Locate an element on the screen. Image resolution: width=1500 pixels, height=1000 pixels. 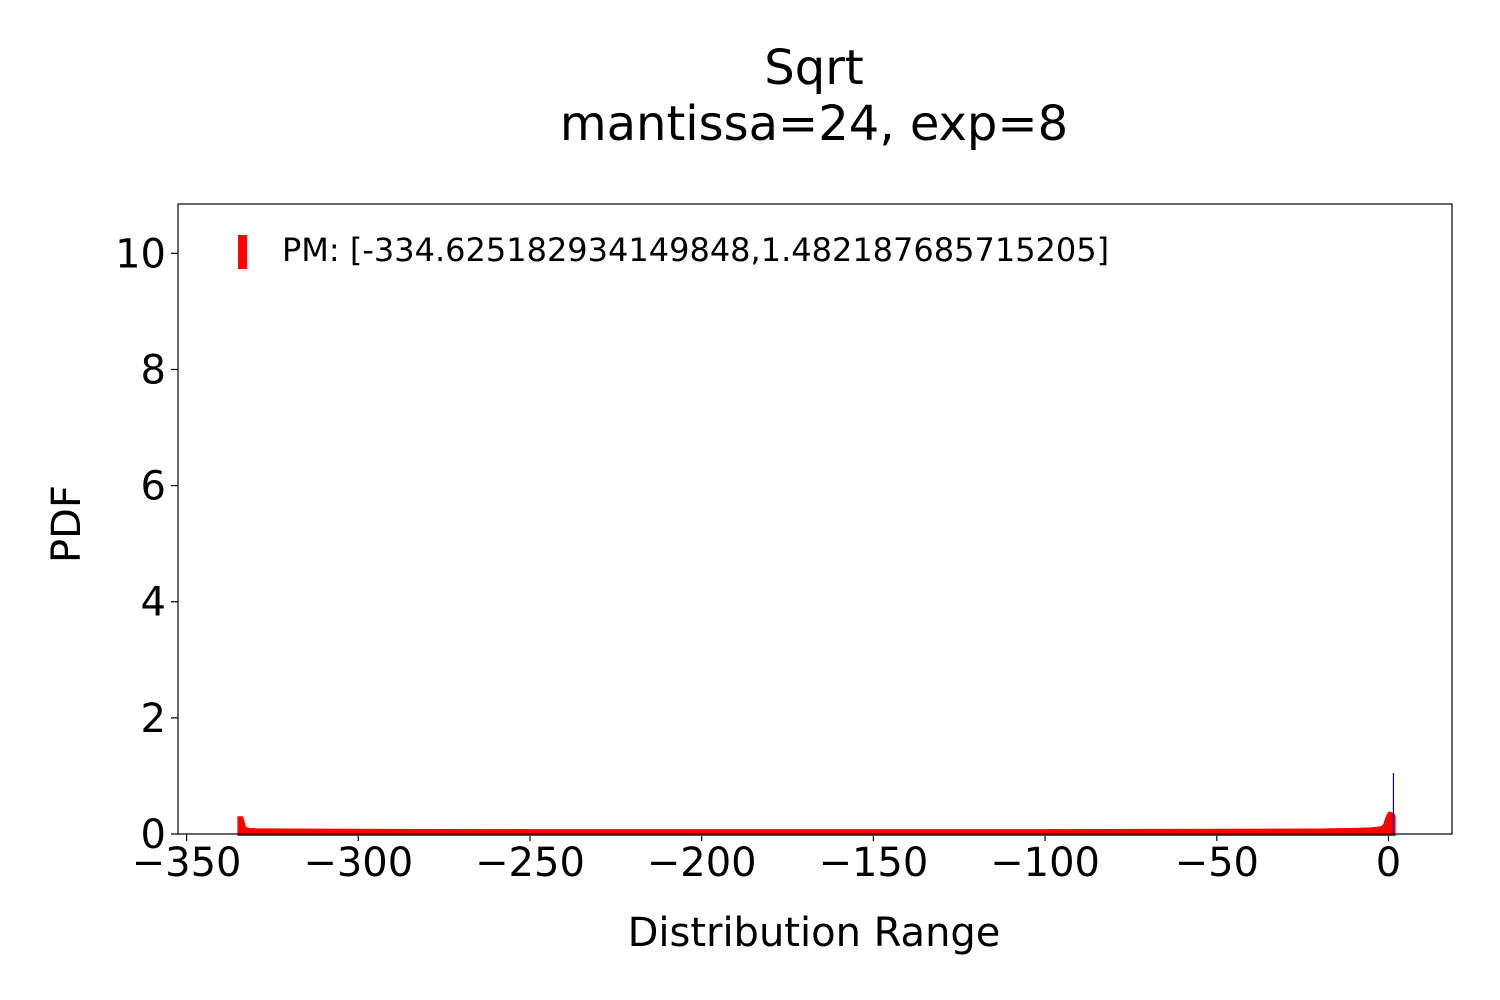
x-tick-label: −350 is located at coordinates (187, 863).